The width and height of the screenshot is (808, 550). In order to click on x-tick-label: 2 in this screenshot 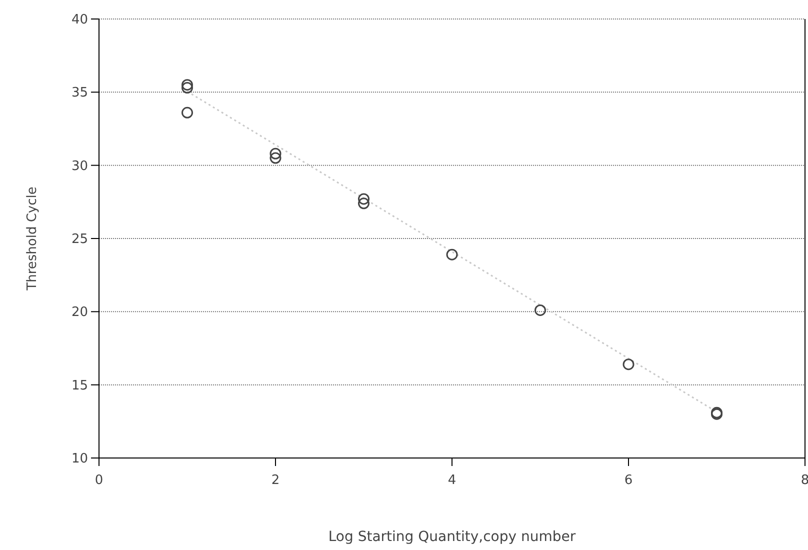, I will do `click(275, 480)`.